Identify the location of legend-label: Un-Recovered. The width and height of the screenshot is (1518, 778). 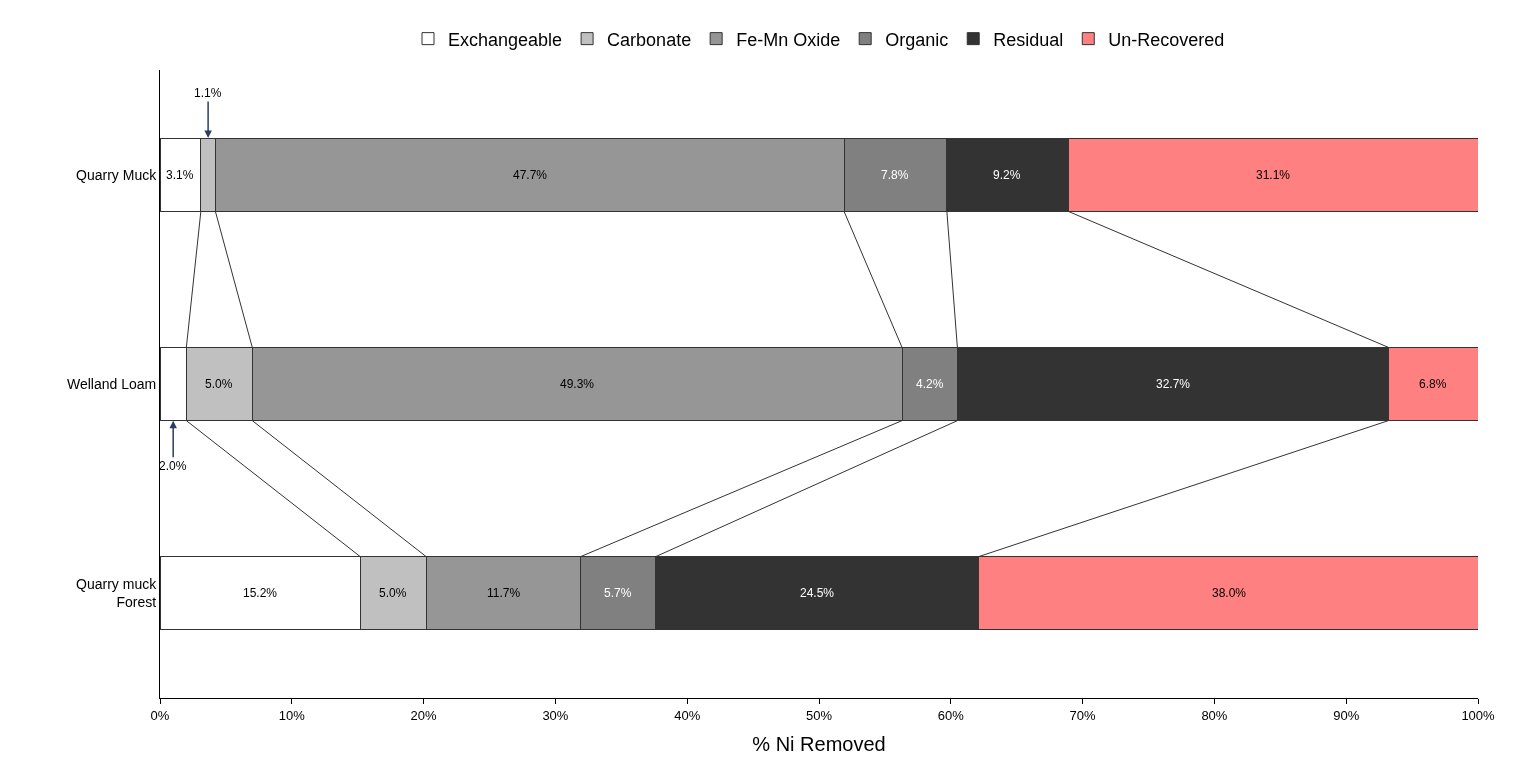
(1166, 39).